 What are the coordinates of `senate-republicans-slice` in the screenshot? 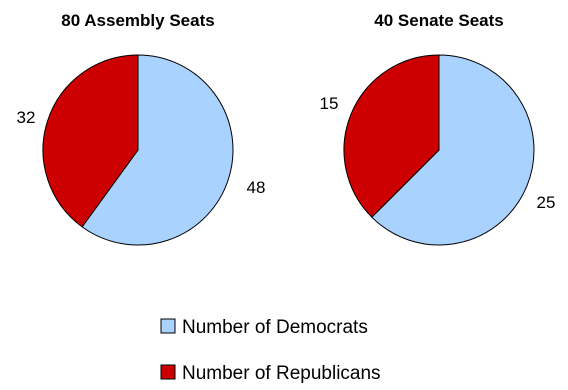 It's located at (391, 136).